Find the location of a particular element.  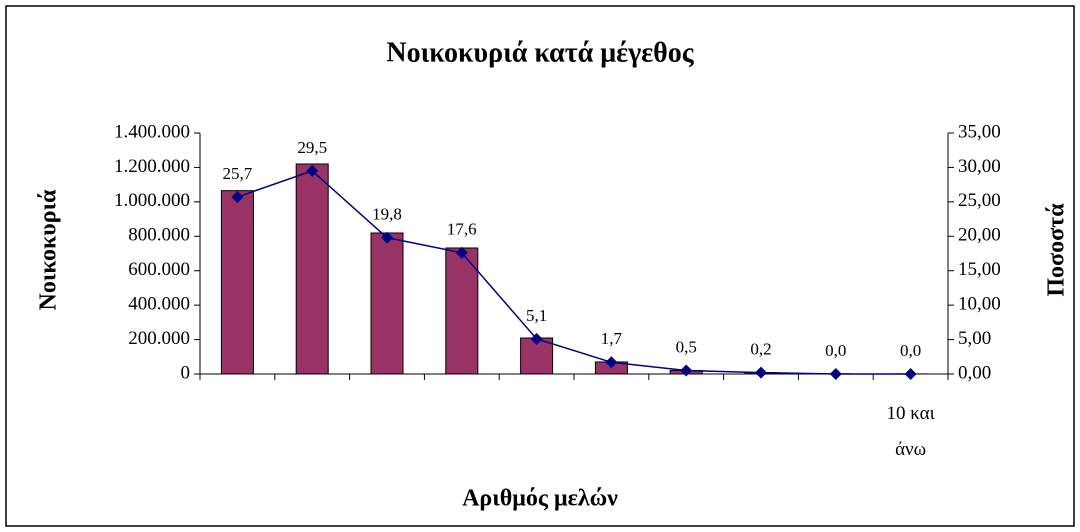

x-tick-label: 10 και άνω is located at coordinates (910, 431).